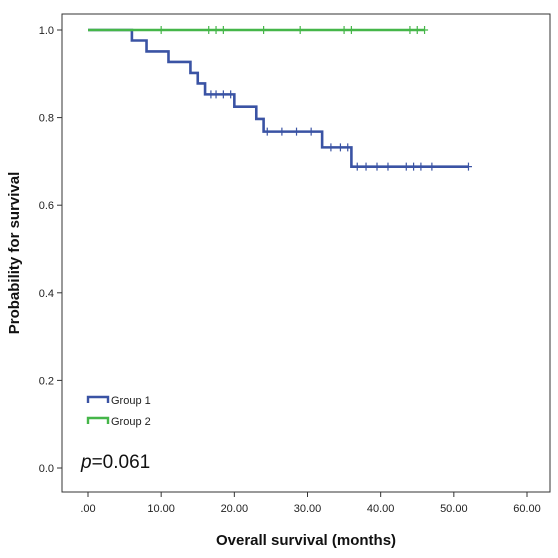  What do you see at coordinates (46, 469) in the screenshot?
I see `y-tick-label: 0.0` at bounding box center [46, 469].